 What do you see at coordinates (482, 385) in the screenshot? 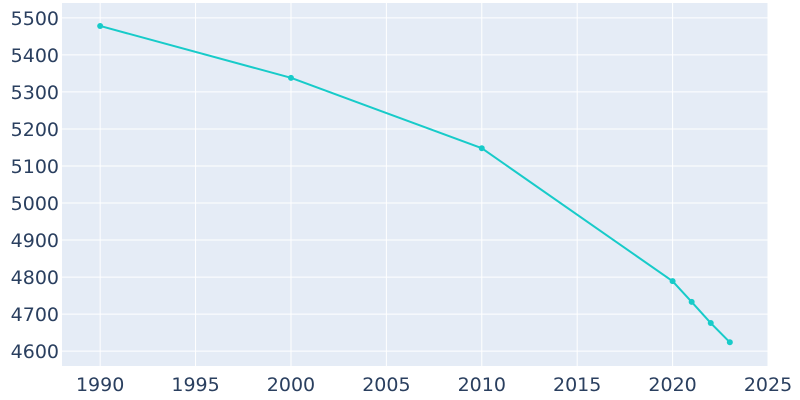
I see `x-tick-label: 2010` at bounding box center [482, 385].